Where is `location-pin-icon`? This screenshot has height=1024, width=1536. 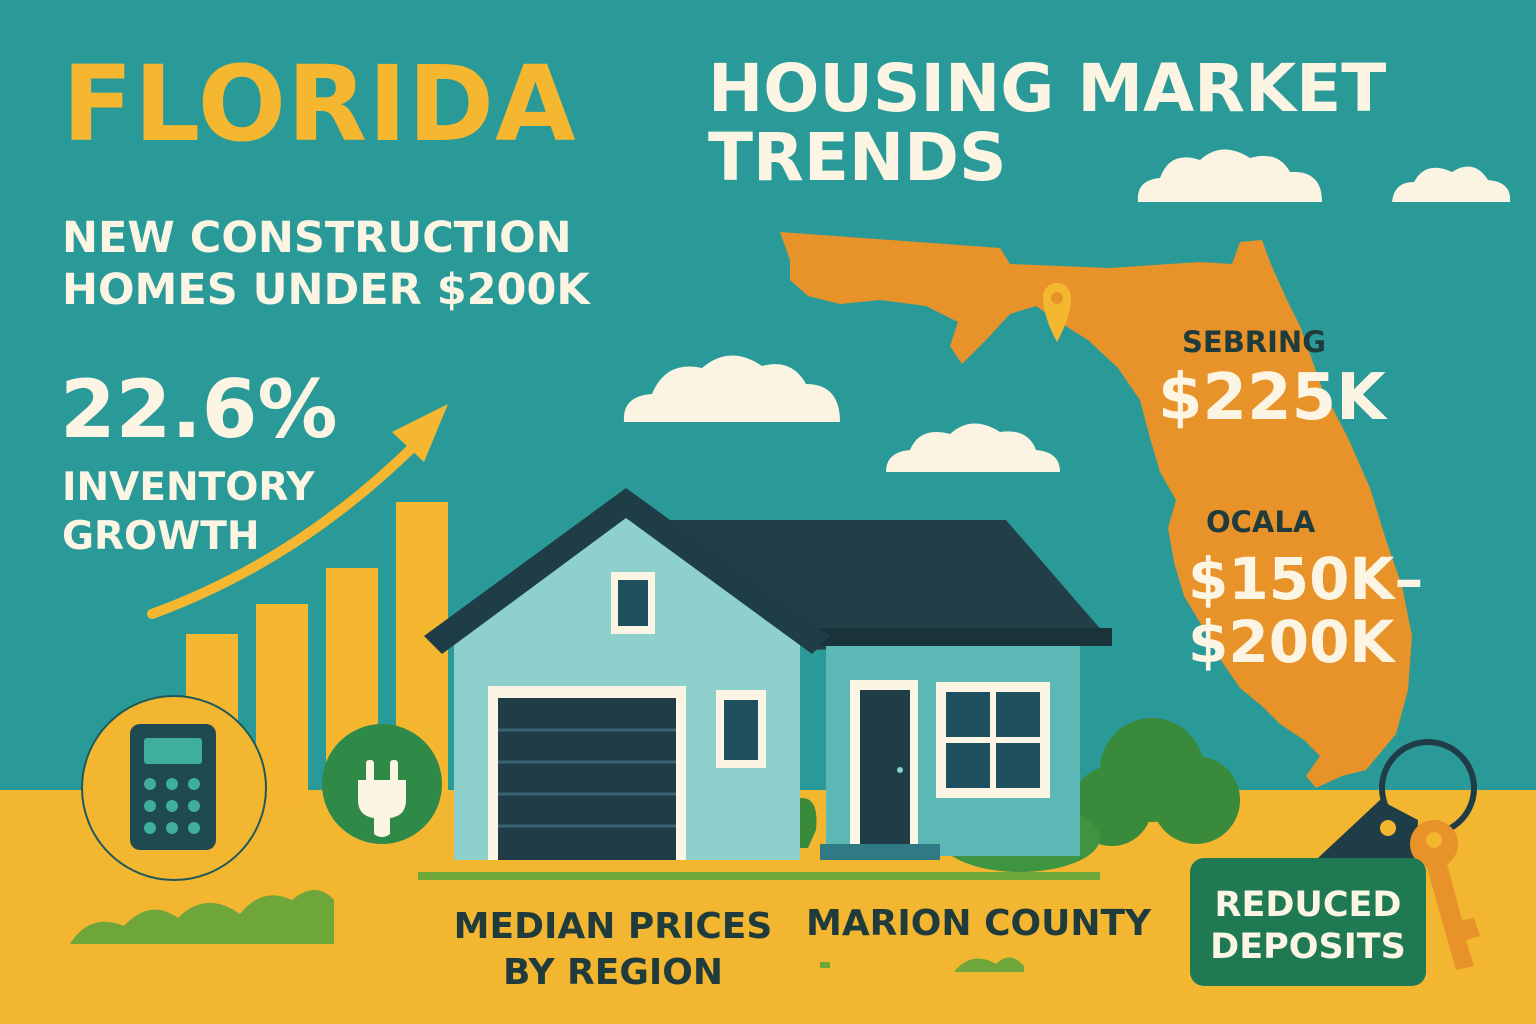 location-pin-icon is located at coordinates (1057, 312).